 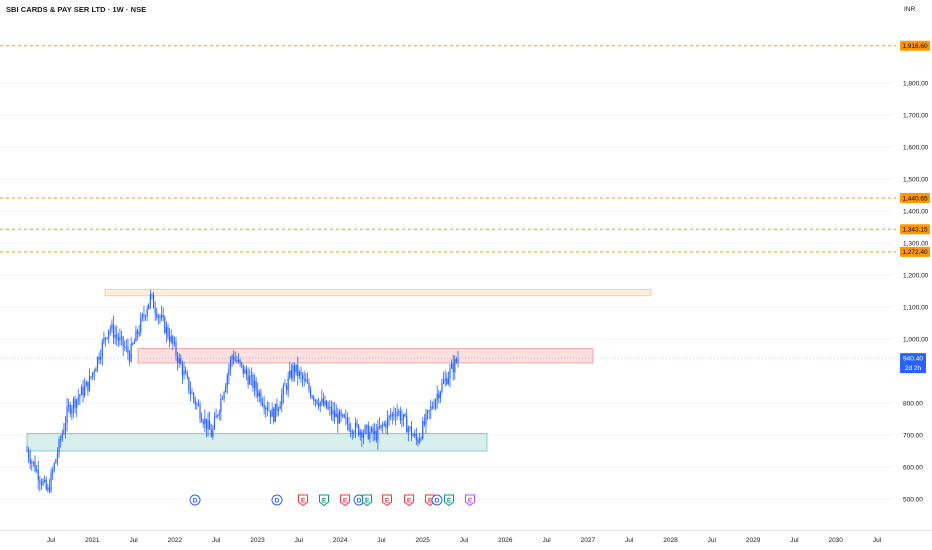 What do you see at coordinates (913, 363) in the screenshot?
I see `last-price-label: 940.40 2d 2h` at bounding box center [913, 363].